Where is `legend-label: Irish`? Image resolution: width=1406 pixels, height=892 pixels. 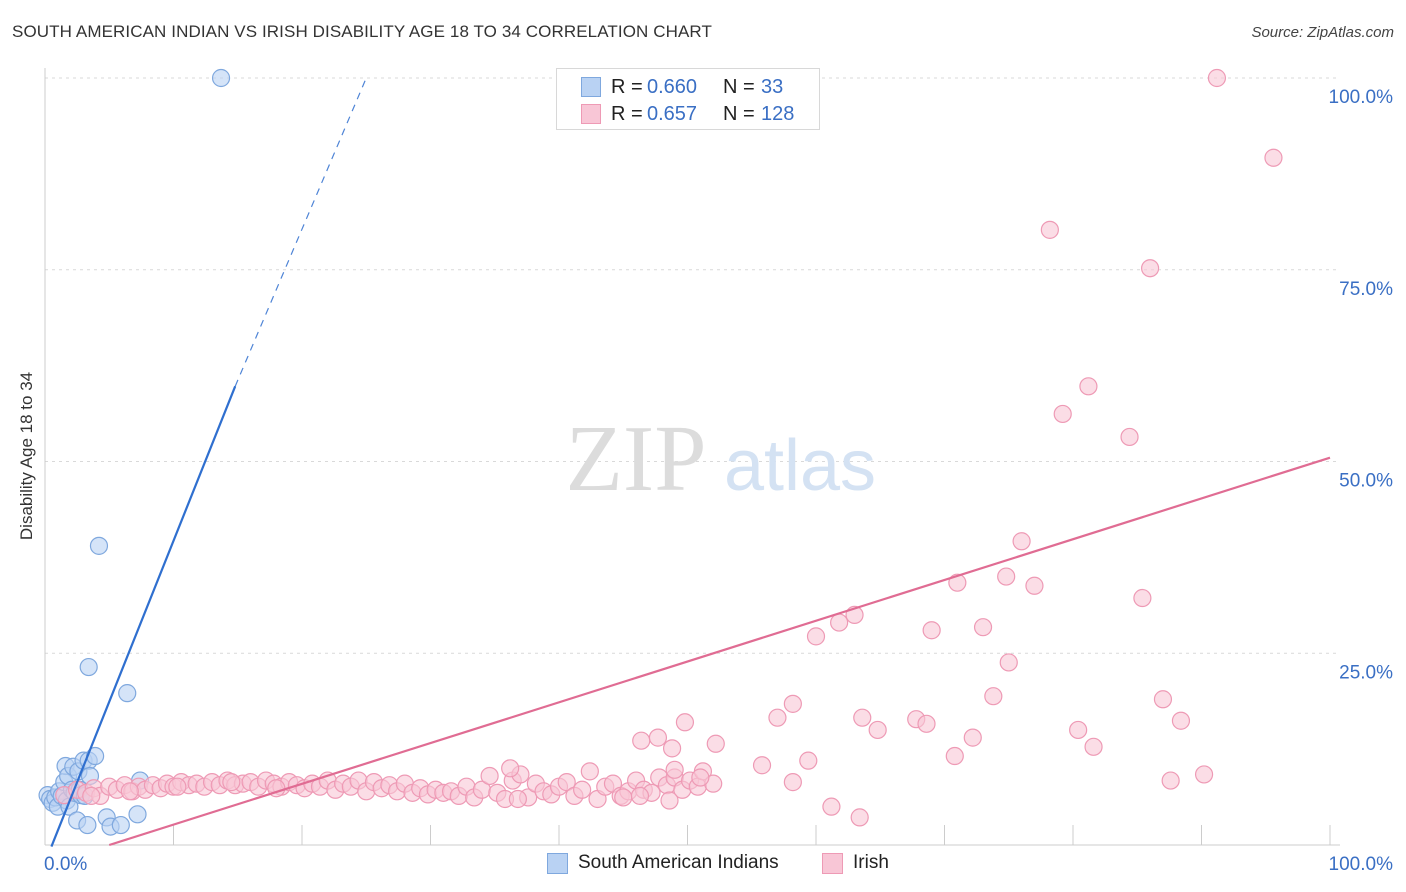
legend-label: Irish is located at coordinates (871, 862).